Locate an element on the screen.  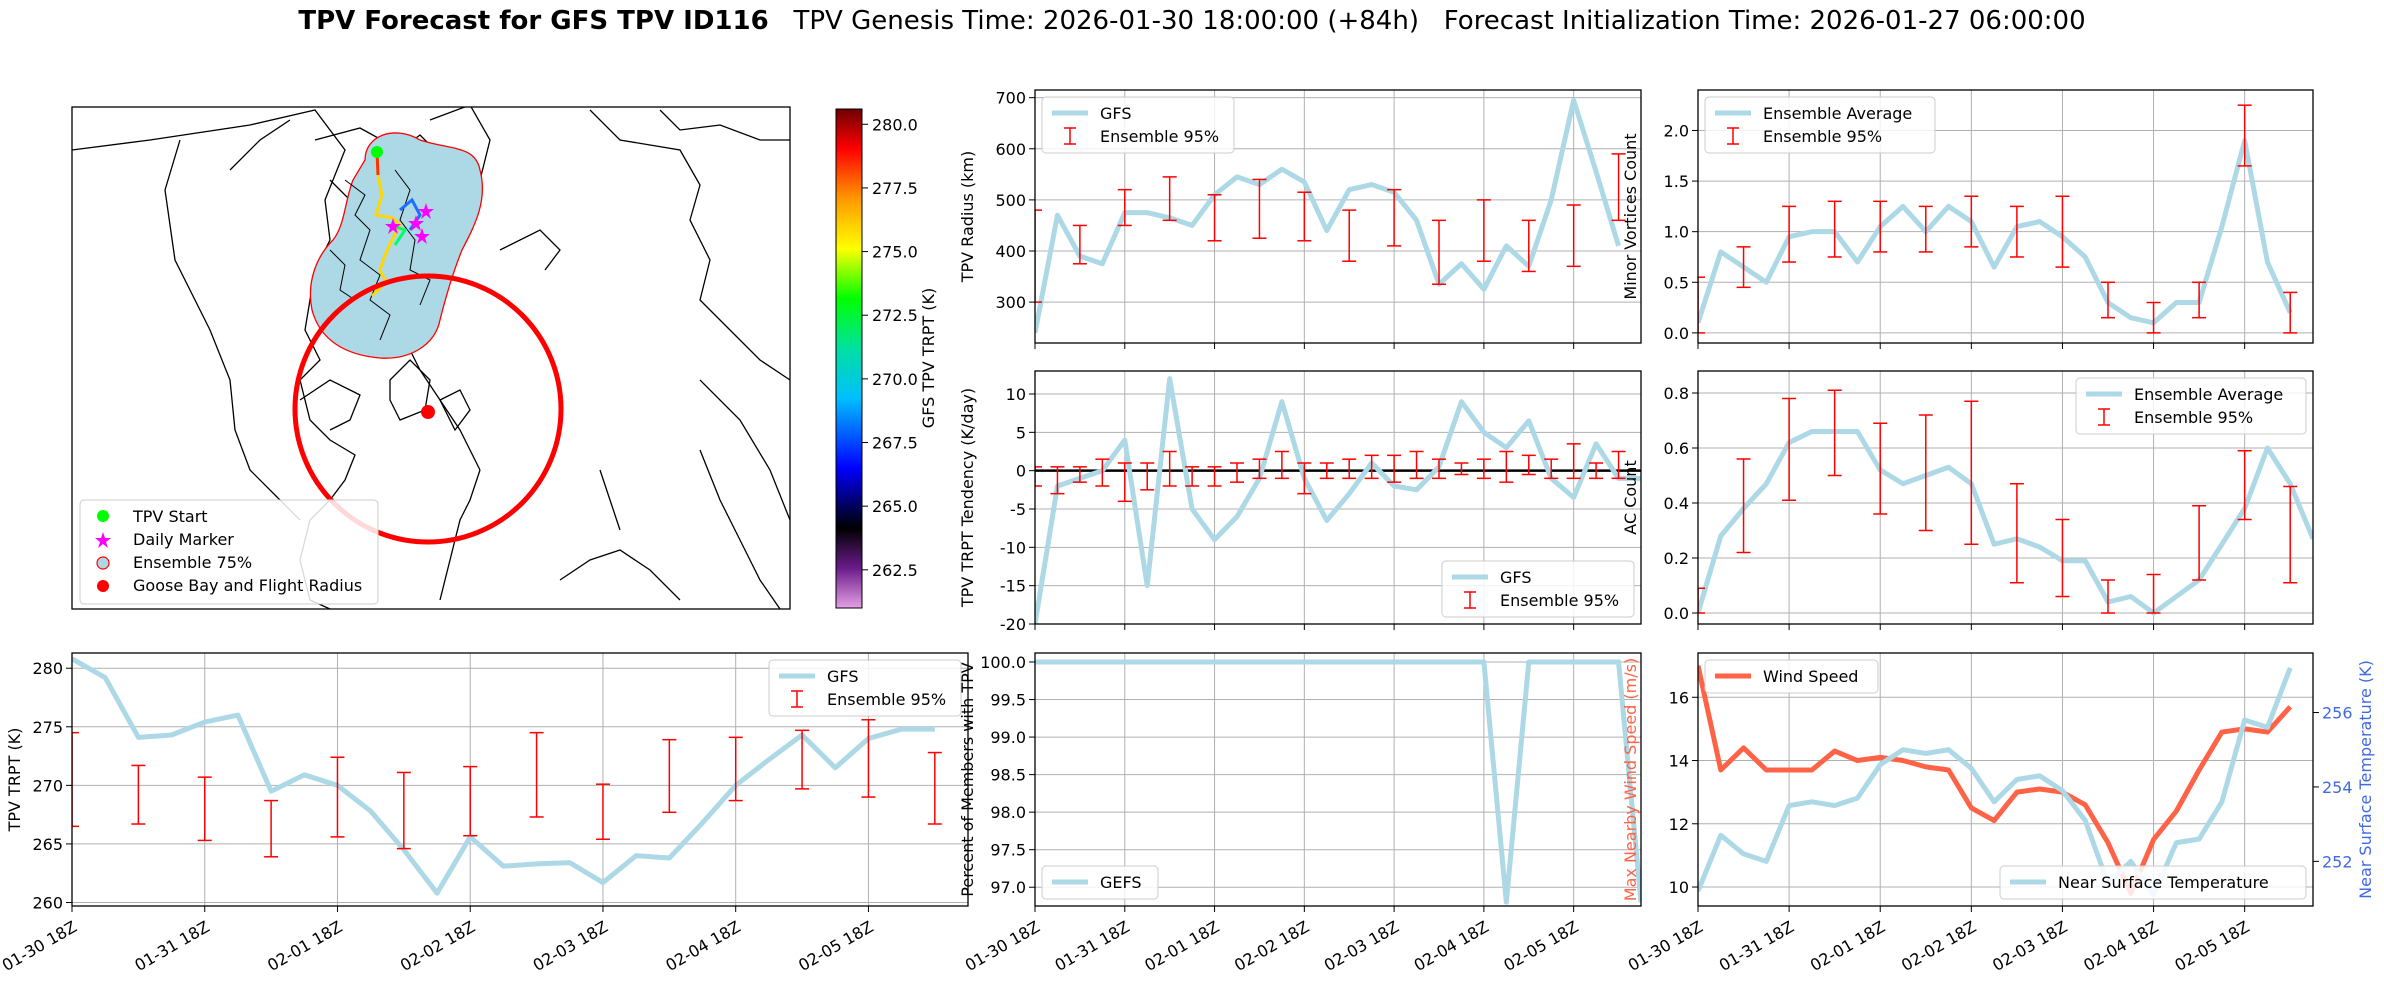
ytick-right-label: 256 is located at coordinates (2337, 713).